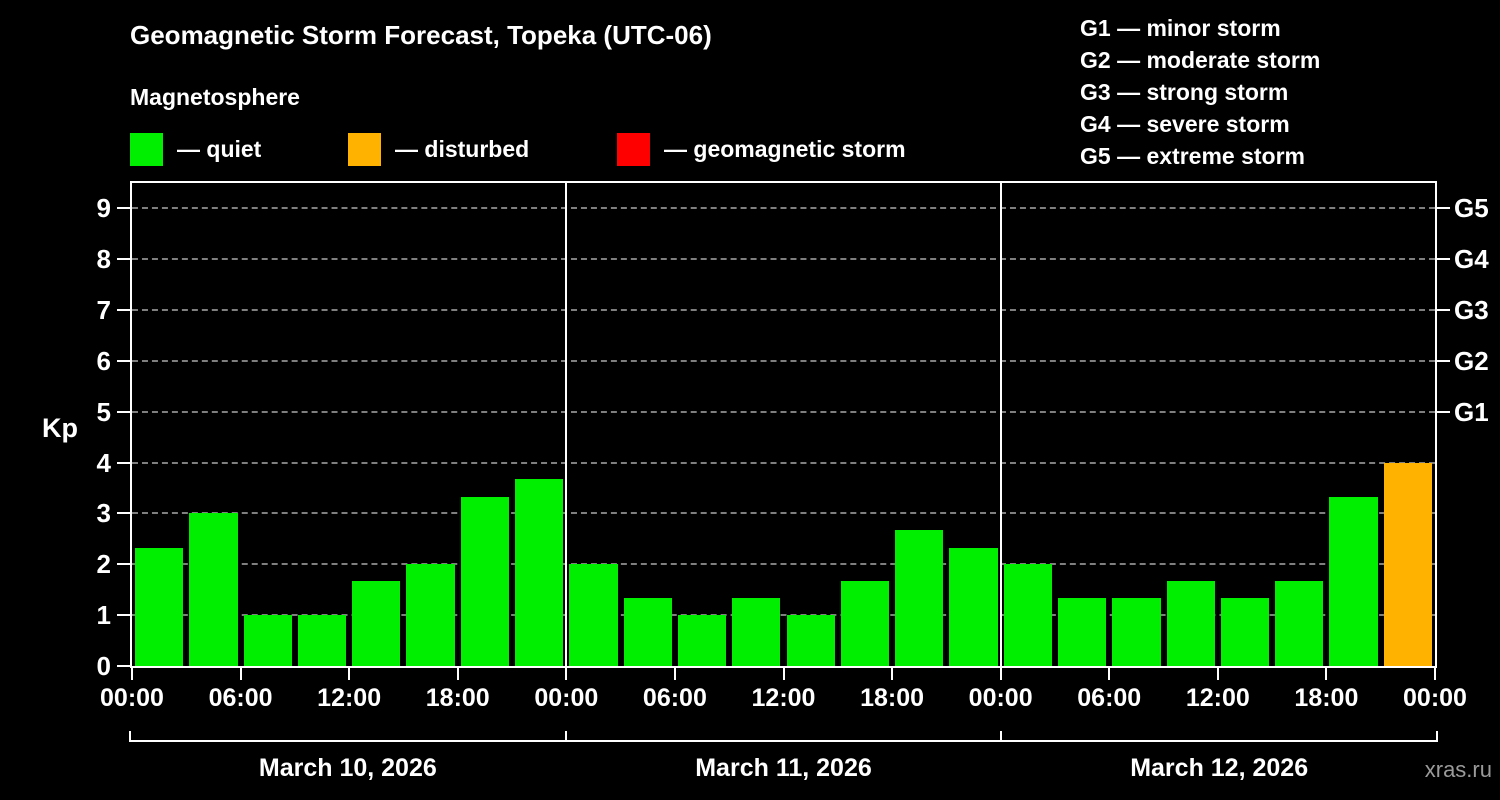 The image size is (1500, 800). Describe the element at coordinates (364, 149) in the screenshot. I see `disturbed-swatch-icon` at that location.